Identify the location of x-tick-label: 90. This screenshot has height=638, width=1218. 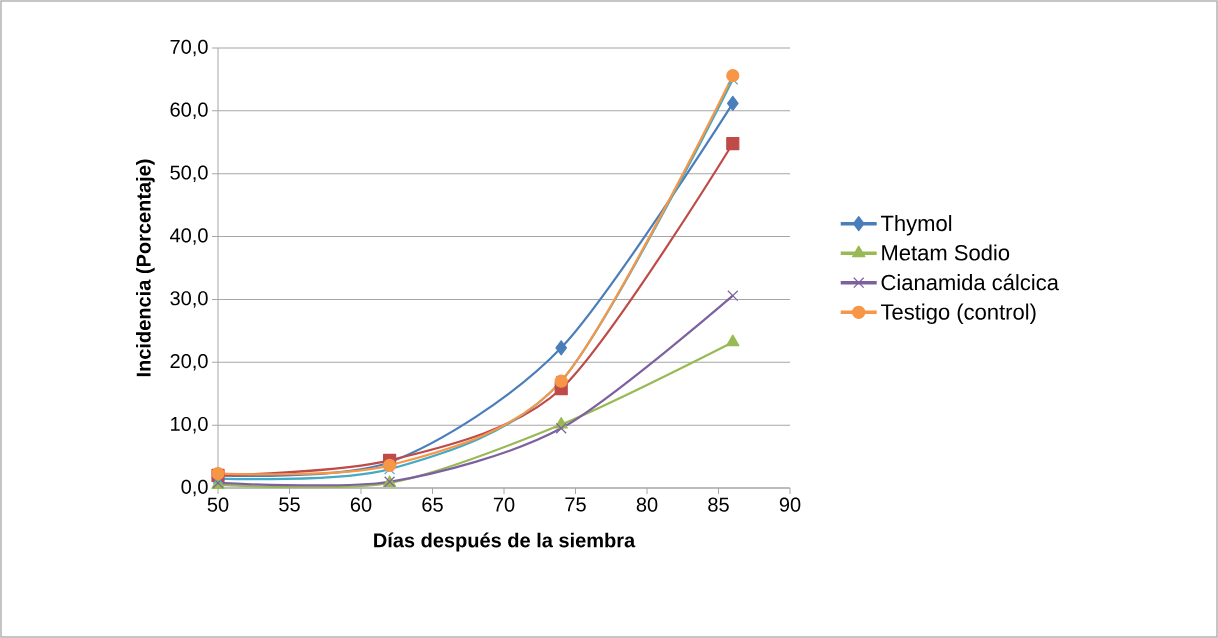
(790, 504).